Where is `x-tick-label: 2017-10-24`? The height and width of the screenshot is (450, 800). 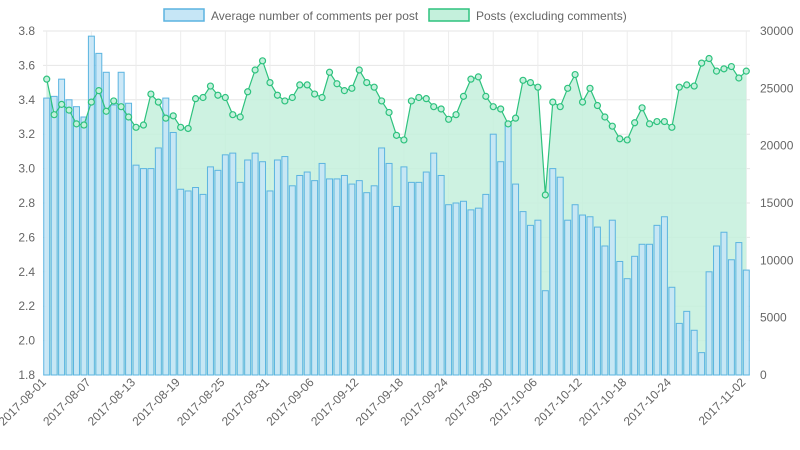
x-tick-label: 2017-10-24 is located at coordinates (648, 402).